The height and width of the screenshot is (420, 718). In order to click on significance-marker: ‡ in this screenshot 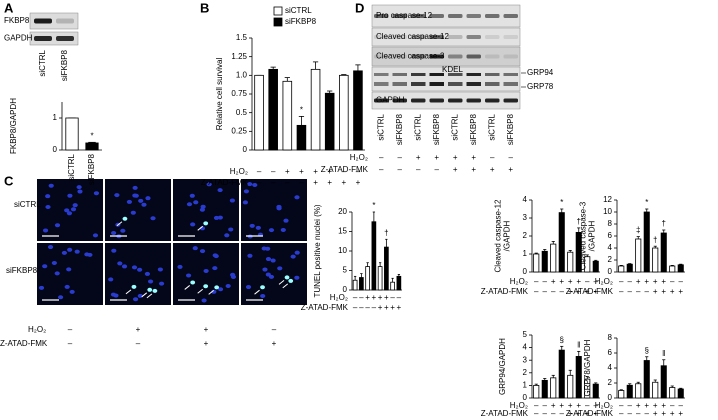, I will do `click(638, 230)`.